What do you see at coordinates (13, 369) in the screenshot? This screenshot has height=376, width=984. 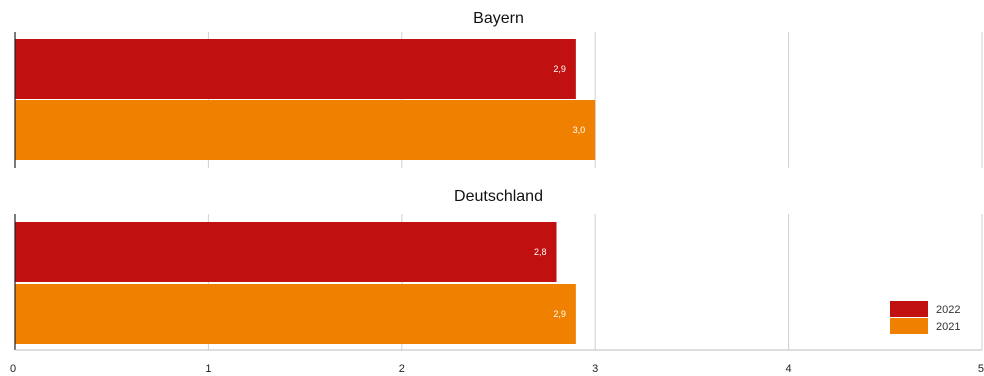 I see `x-tick-label-0: 0` at bounding box center [13, 369].